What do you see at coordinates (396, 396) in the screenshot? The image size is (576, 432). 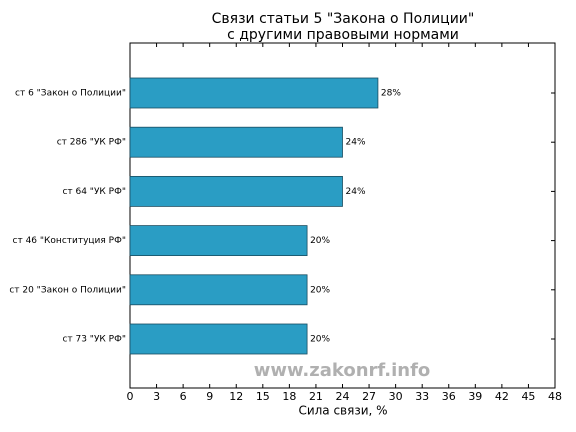 I see `x-tick-label: 30` at bounding box center [396, 396].